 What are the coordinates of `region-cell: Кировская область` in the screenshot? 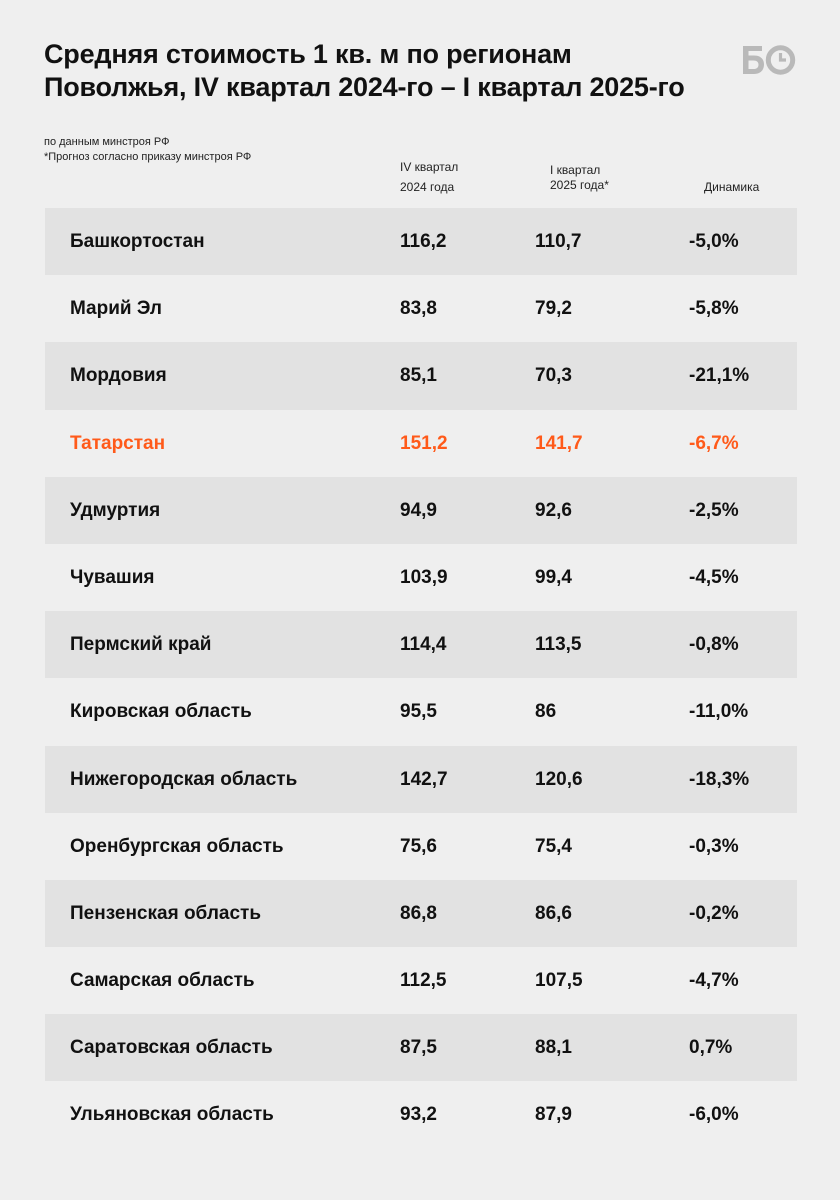 It's located at (161, 712).